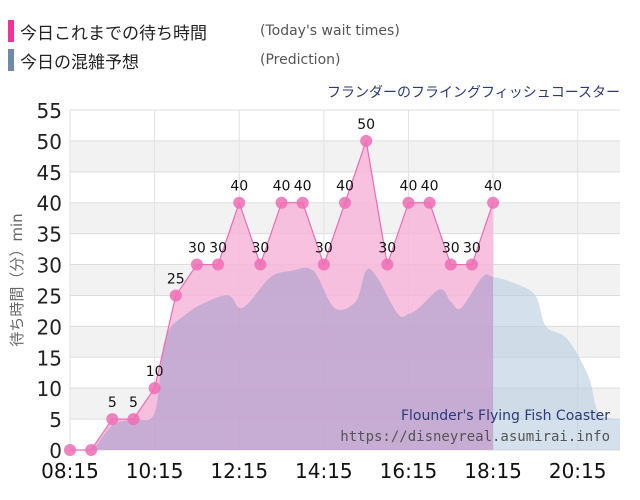  What do you see at coordinates (324, 471) in the screenshot?
I see `x-tick-label: 14:15` at bounding box center [324, 471].